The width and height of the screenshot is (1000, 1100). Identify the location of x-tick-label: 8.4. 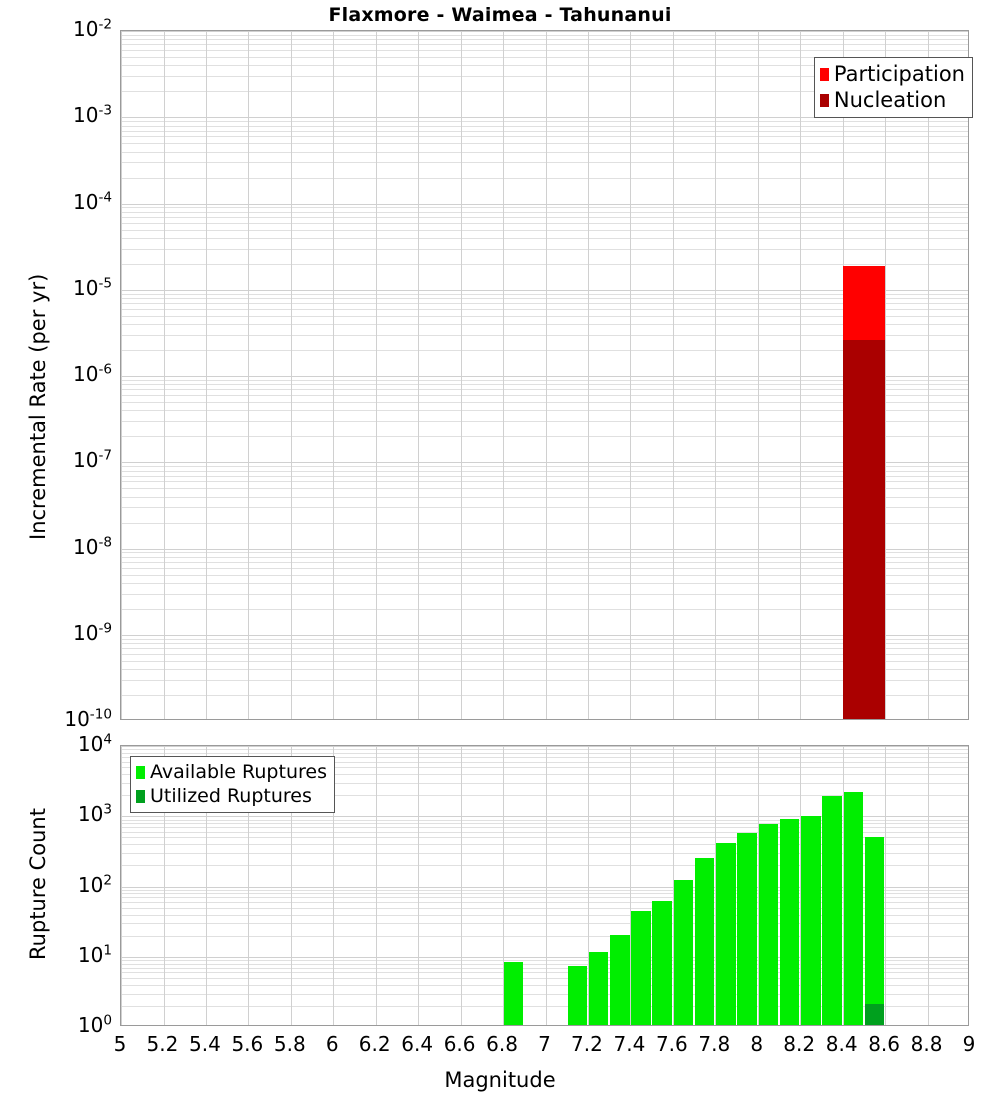
(841, 1044).